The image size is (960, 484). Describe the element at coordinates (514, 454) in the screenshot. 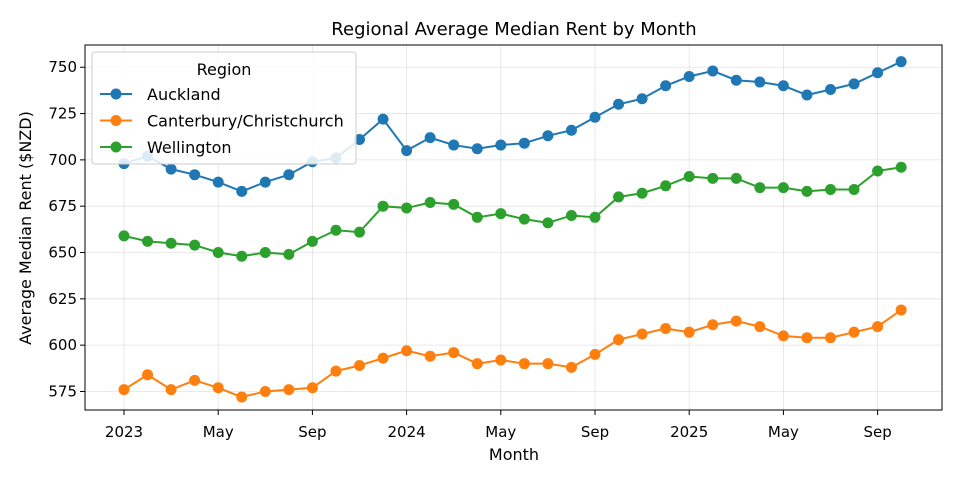

I see `x-axis-label: Month` at that location.